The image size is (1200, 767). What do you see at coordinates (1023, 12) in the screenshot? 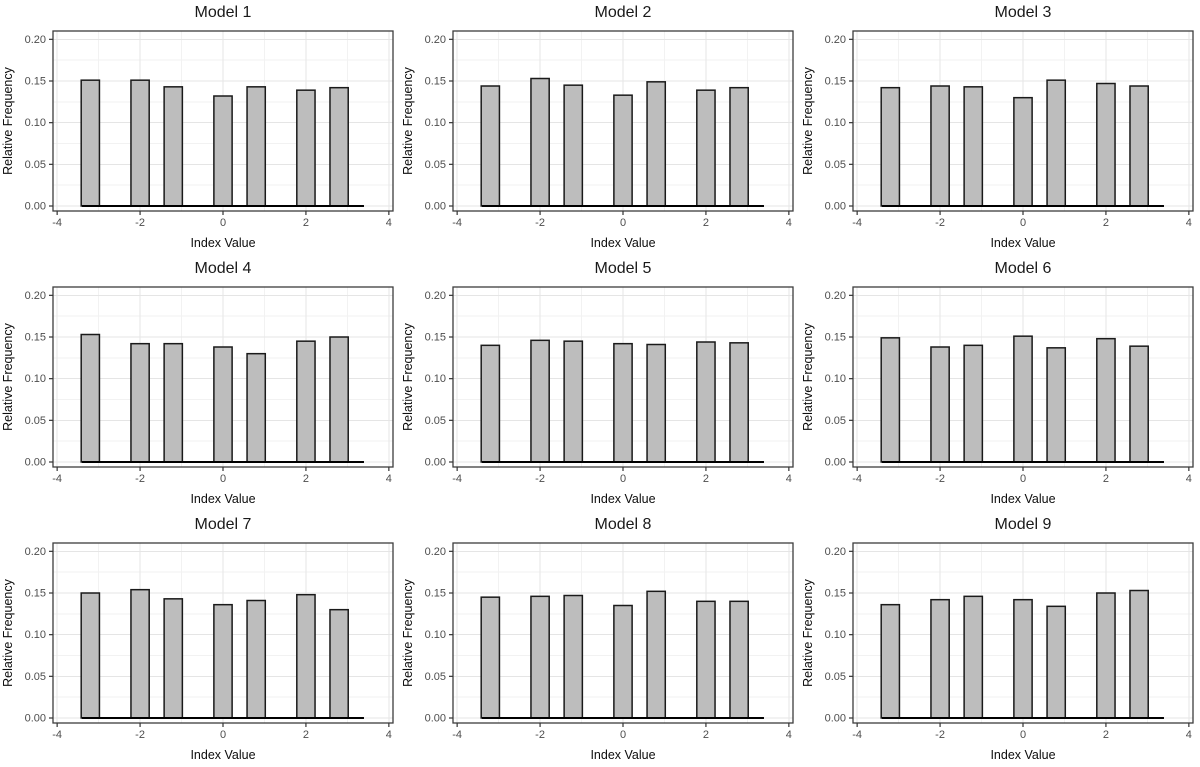
I see `chart-title: Model 3` at bounding box center [1023, 12].